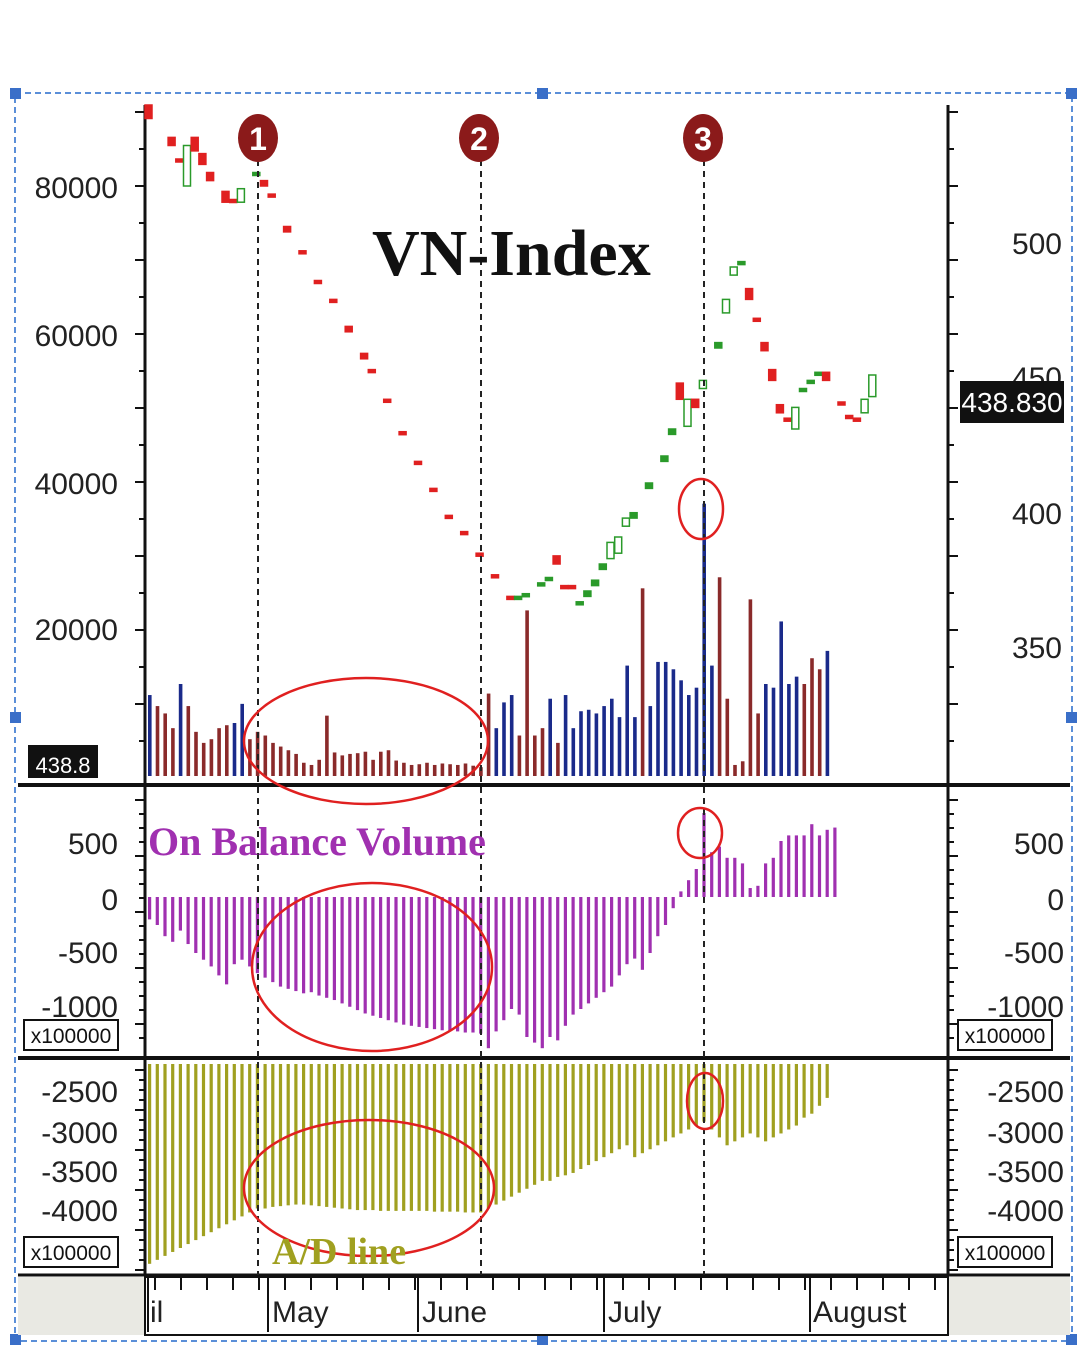  What do you see at coordinates (1071, 93) in the screenshot?
I see `resize-handle-top-right` at bounding box center [1071, 93].